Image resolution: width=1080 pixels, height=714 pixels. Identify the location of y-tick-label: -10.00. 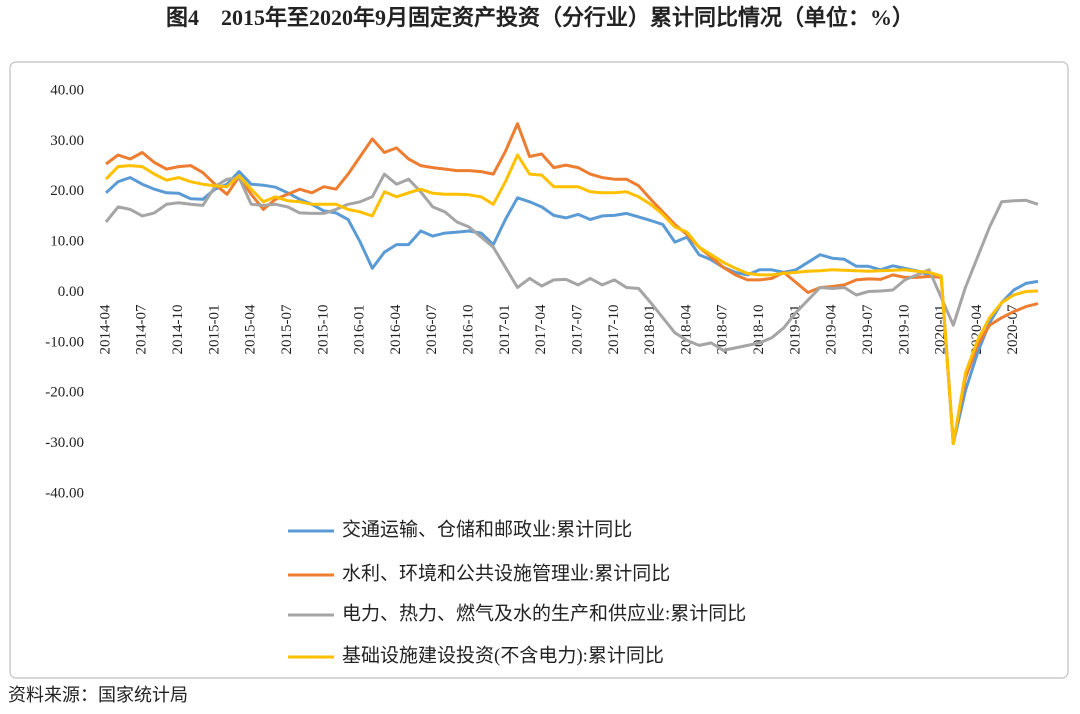
(64, 342).